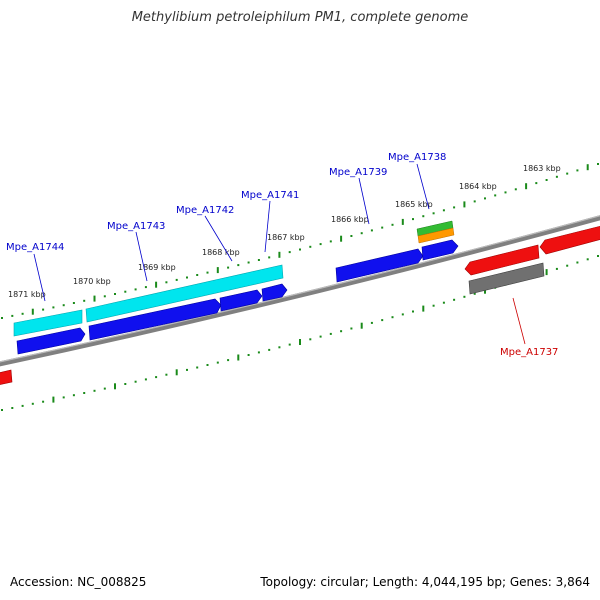  I want to click on scale-label-1866: 1866 kbp, so click(350, 219).